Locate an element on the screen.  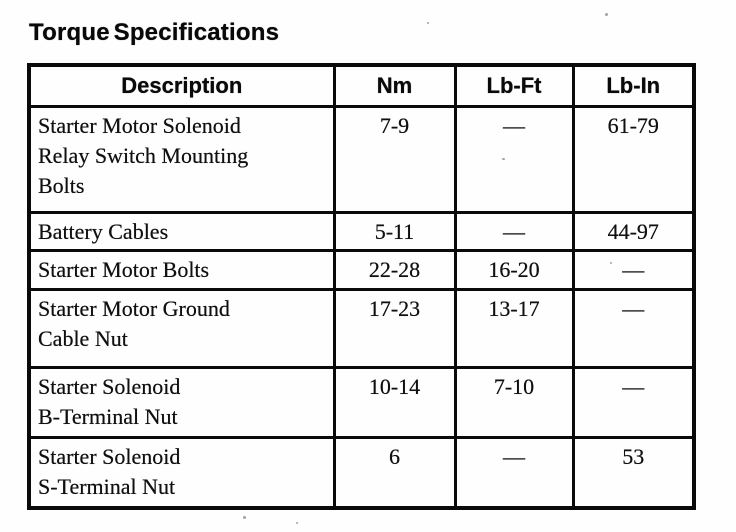
column-header-description: Description is located at coordinates (181, 85).